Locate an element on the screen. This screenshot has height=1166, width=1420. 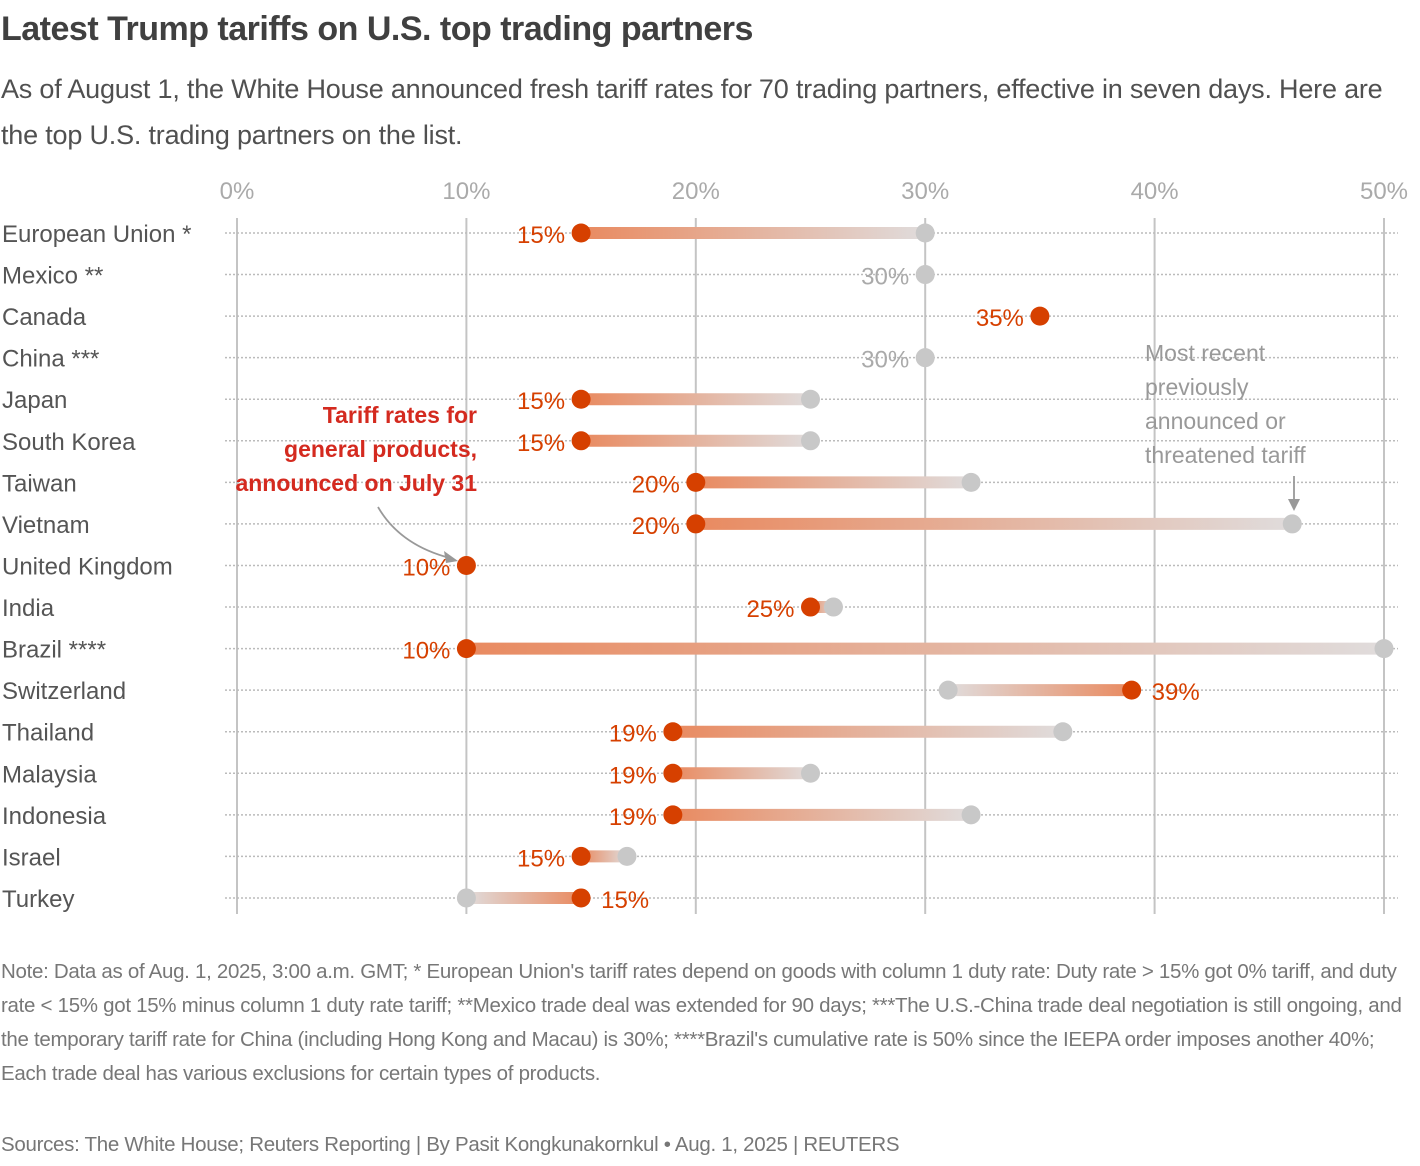
value-label: 25% is located at coordinates (770, 609).